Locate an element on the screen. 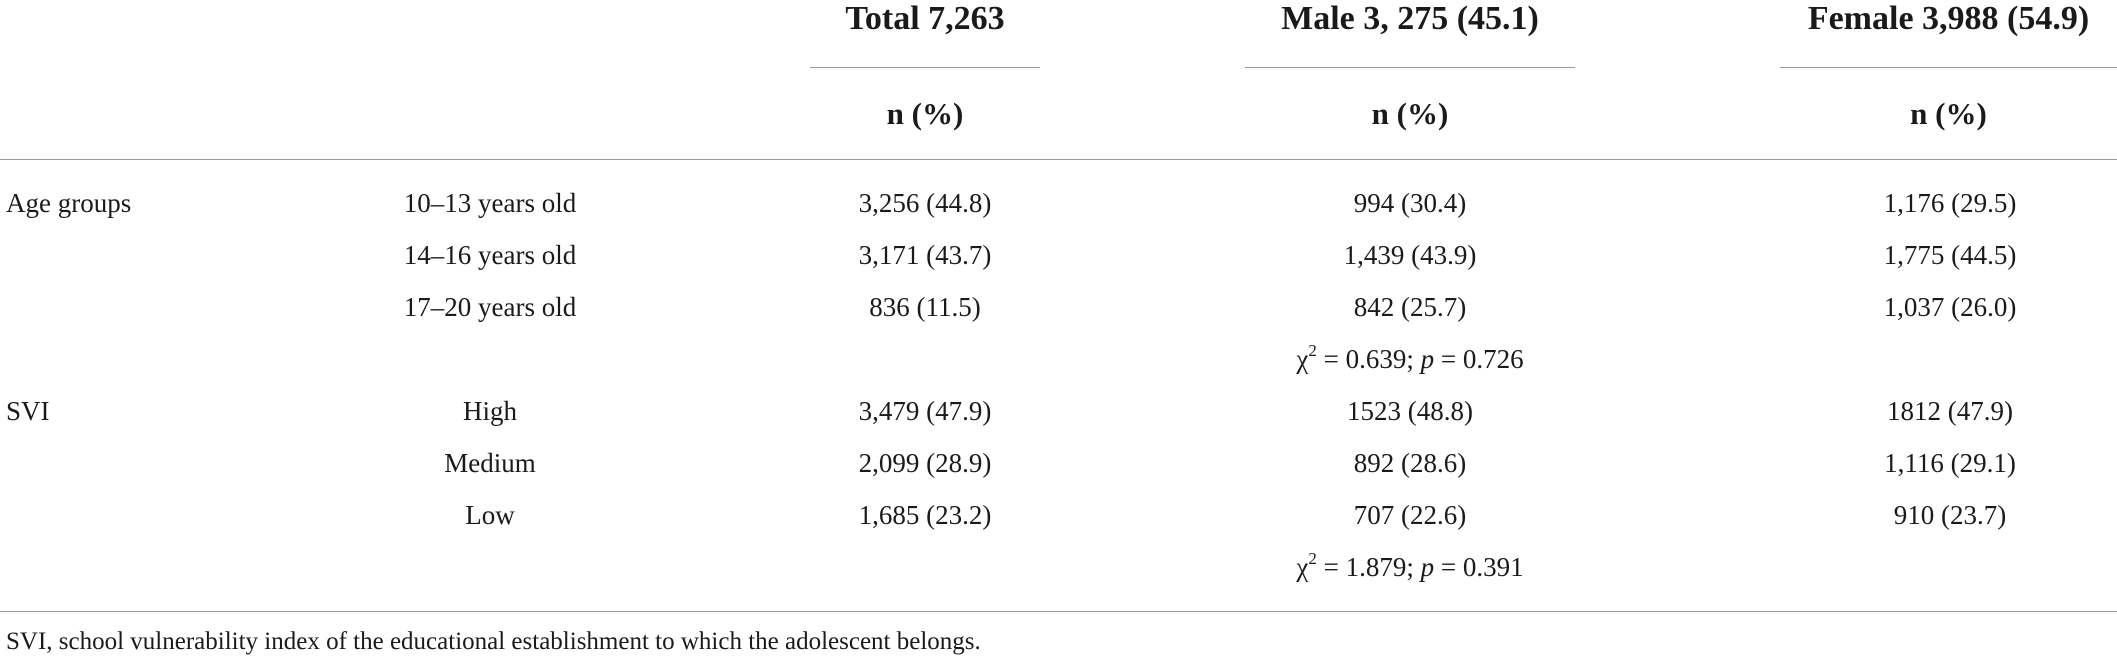 This screenshot has width=2117, height=665. chi-square-stat-age: χ2 = 0.639; p = 0.726 is located at coordinates (1410, 358).